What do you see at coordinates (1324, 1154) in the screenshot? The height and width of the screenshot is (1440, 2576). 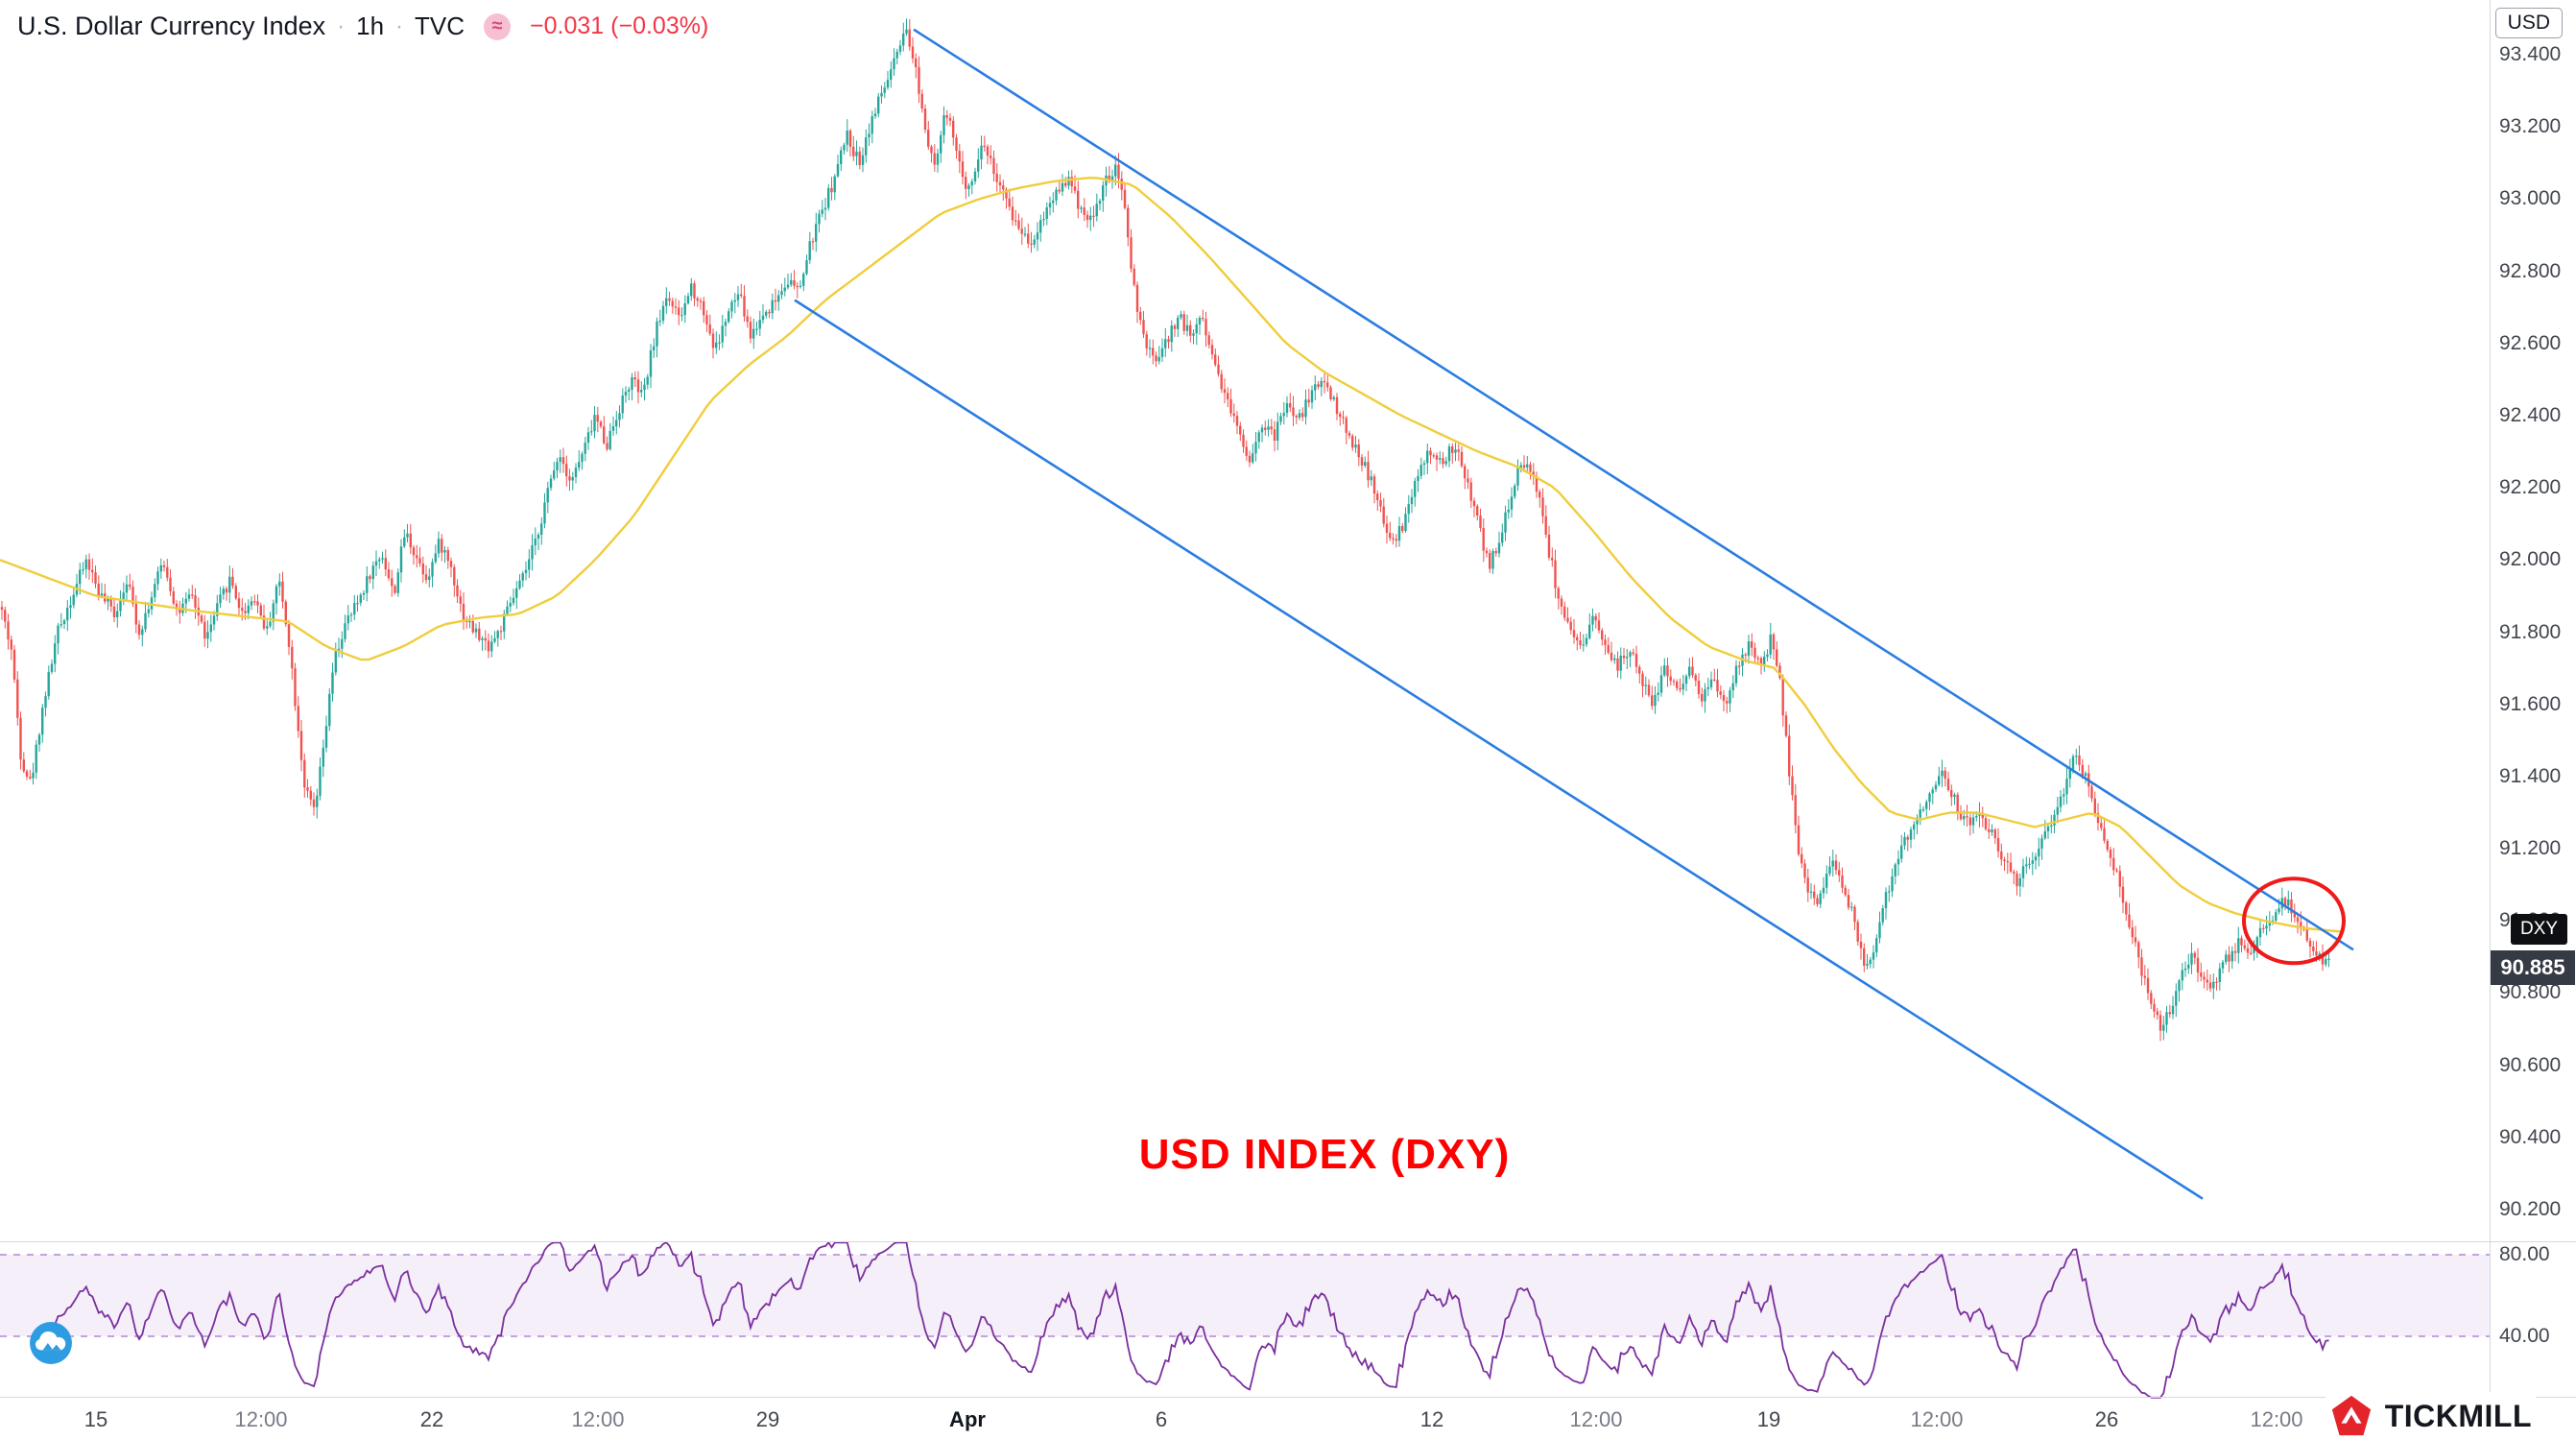 I see `chart-annotation-text: USD INDEX (DXY)` at bounding box center [1324, 1154].